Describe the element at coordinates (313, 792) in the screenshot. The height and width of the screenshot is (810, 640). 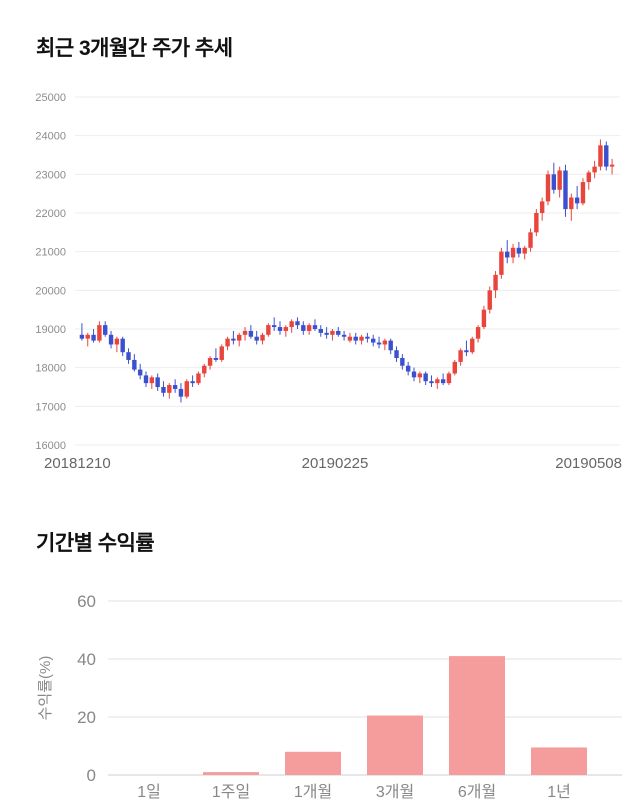
I see `x-tick-label: 1개월` at that location.